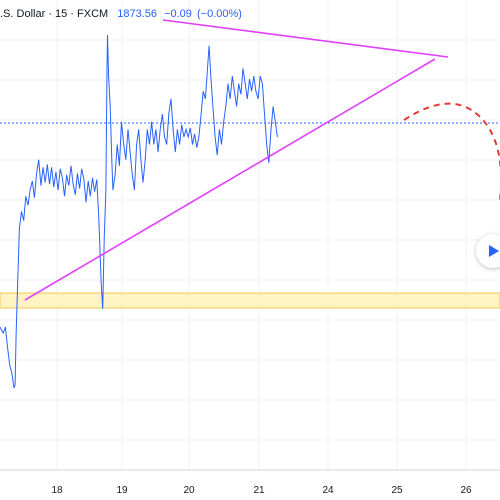 The width and height of the screenshot is (500, 500). Describe the element at coordinates (466, 490) in the screenshot. I see `x-tick-label: 26` at that location.